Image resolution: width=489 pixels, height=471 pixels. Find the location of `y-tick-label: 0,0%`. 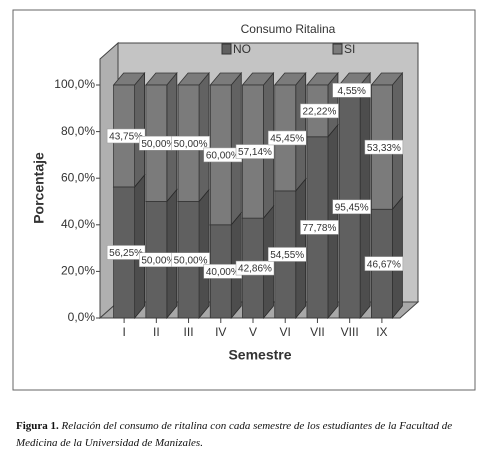

y-tick-label: 0,0% is located at coordinates (82, 317).